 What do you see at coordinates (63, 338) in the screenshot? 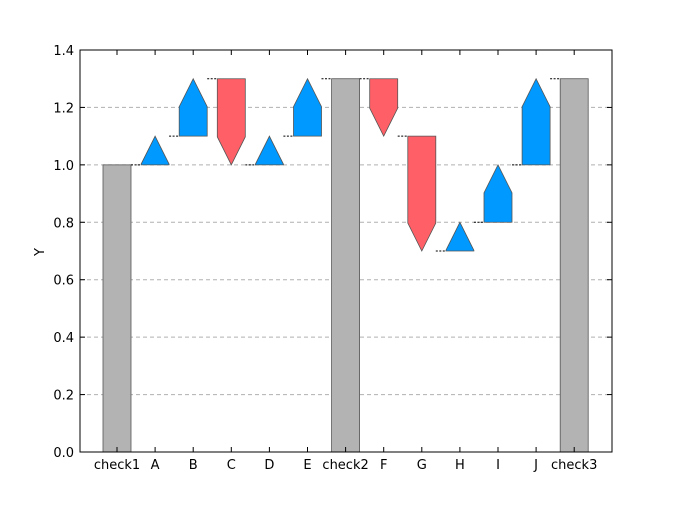
I see `y-tick-label: 0.4` at bounding box center [63, 338].